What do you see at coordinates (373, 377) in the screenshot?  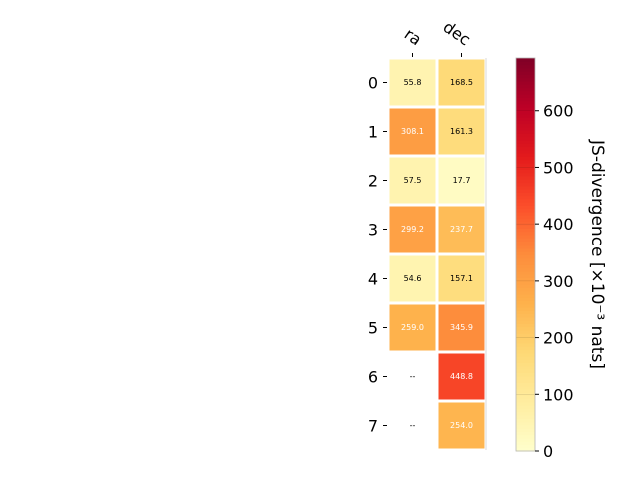 I see `row-tick-label: 6` at bounding box center [373, 377].